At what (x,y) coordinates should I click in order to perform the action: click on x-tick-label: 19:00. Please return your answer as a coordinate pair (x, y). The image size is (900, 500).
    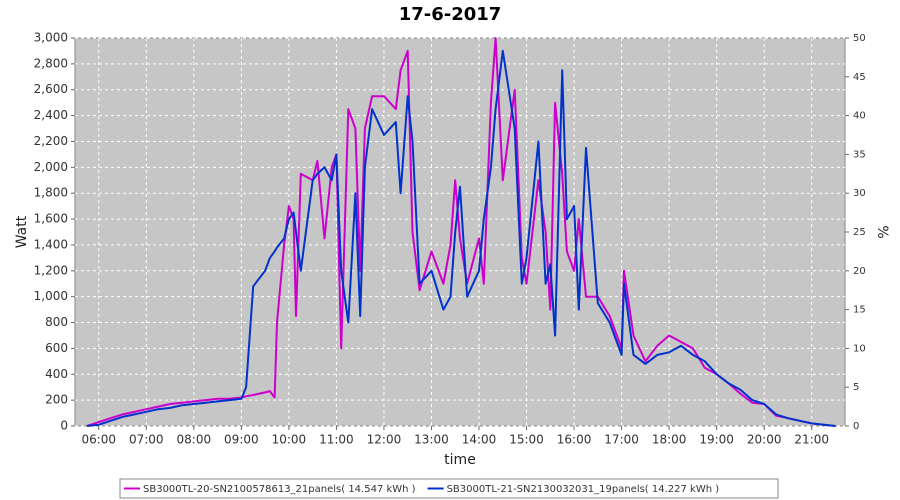
    Looking at the image, I should click on (716, 440).